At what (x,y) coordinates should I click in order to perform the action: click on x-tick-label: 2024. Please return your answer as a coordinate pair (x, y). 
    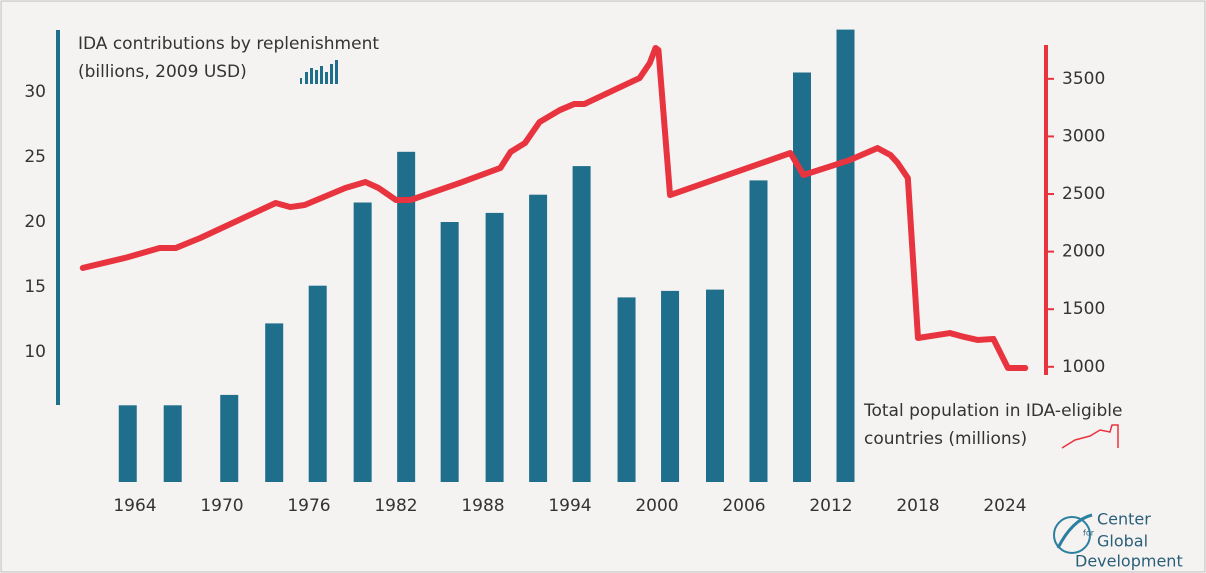
    Looking at the image, I should click on (1004, 506).